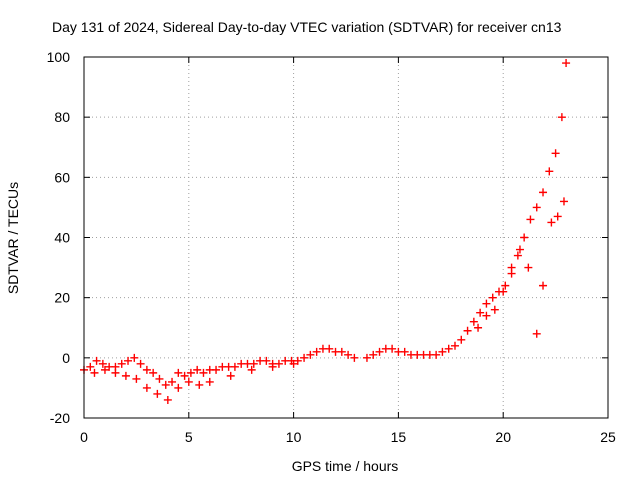 This screenshot has height=480, width=640. Describe the element at coordinates (84, 437) in the screenshot. I see `x-tick-label: 0` at that location.